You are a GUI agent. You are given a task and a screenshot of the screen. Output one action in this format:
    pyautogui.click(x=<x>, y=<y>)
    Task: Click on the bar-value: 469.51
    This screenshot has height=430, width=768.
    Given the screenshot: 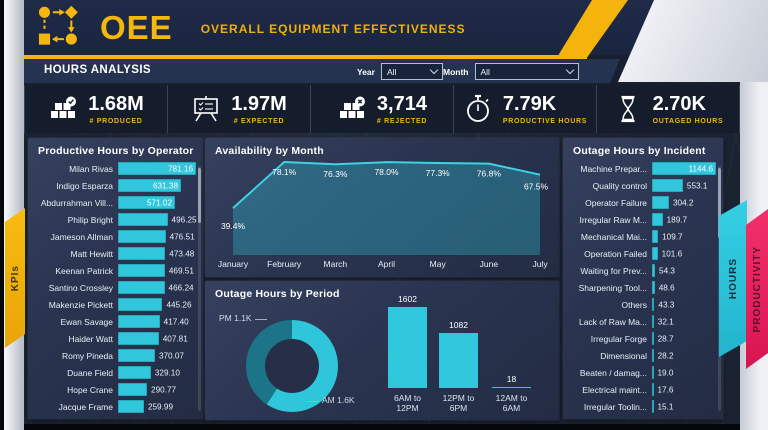 What is the action you would take?
    pyautogui.click(x=181, y=270)
    